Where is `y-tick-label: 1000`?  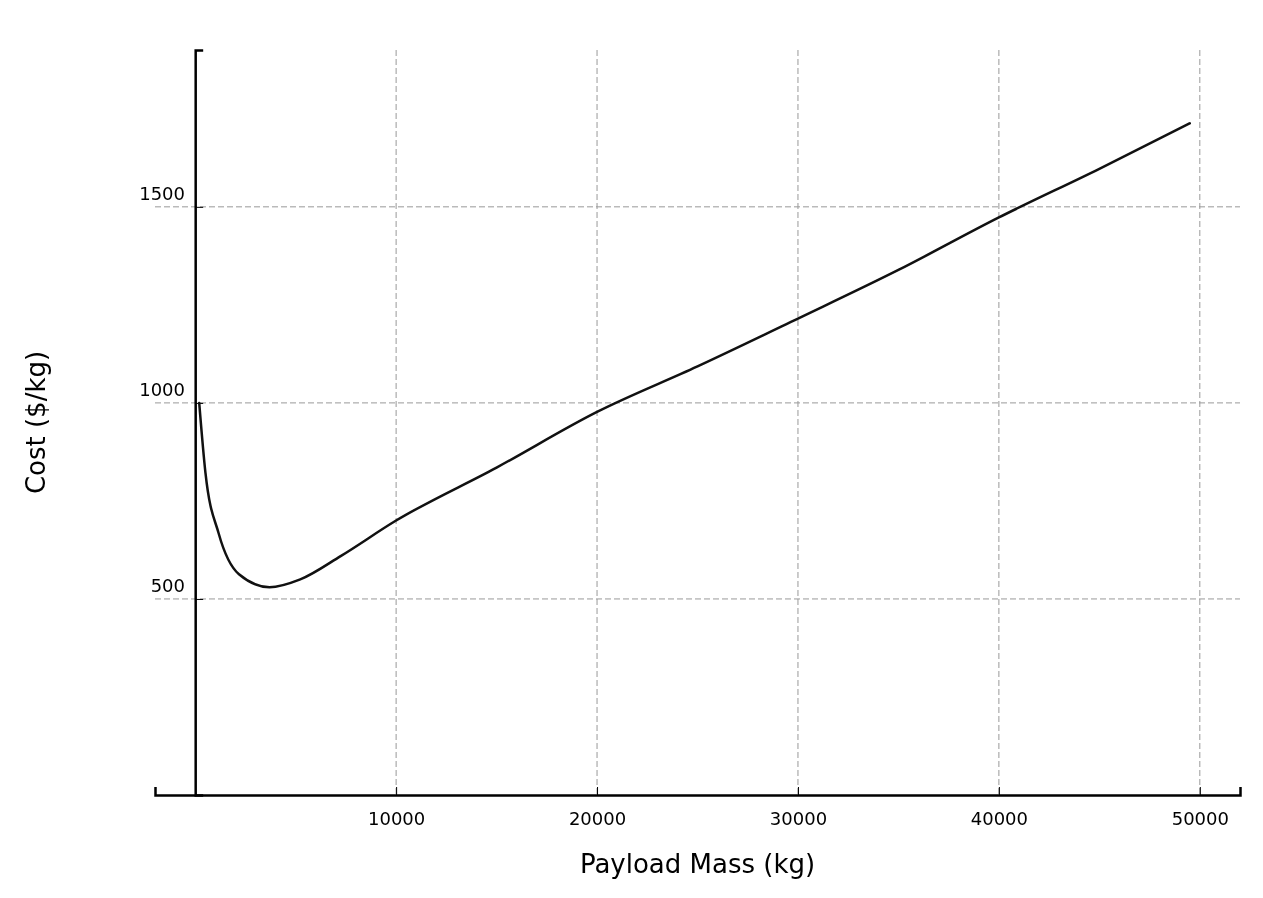
y-tick-label: 1000 is located at coordinates (162, 390).